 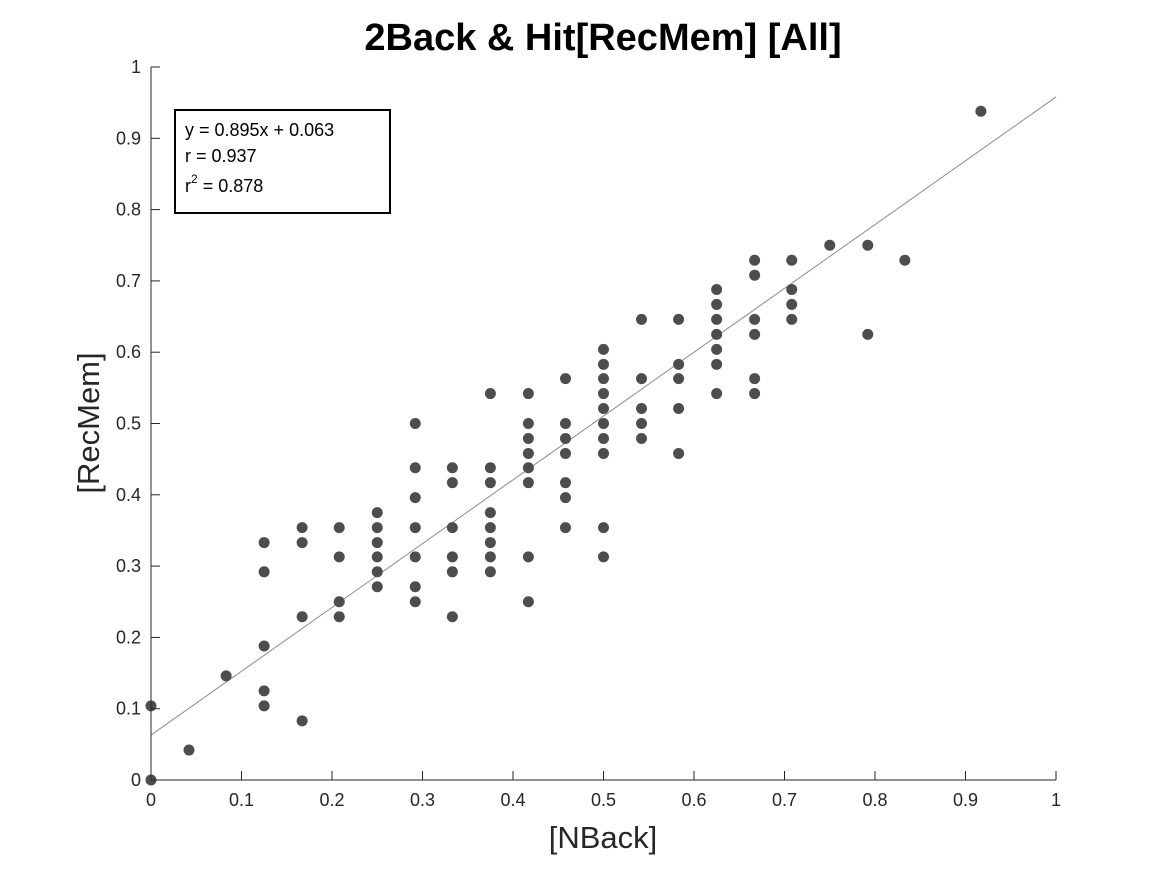 What do you see at coordinates (241, 800) in the screenshot?
I see `x-tick-label: 0.1` at bounding box center [241, 800].